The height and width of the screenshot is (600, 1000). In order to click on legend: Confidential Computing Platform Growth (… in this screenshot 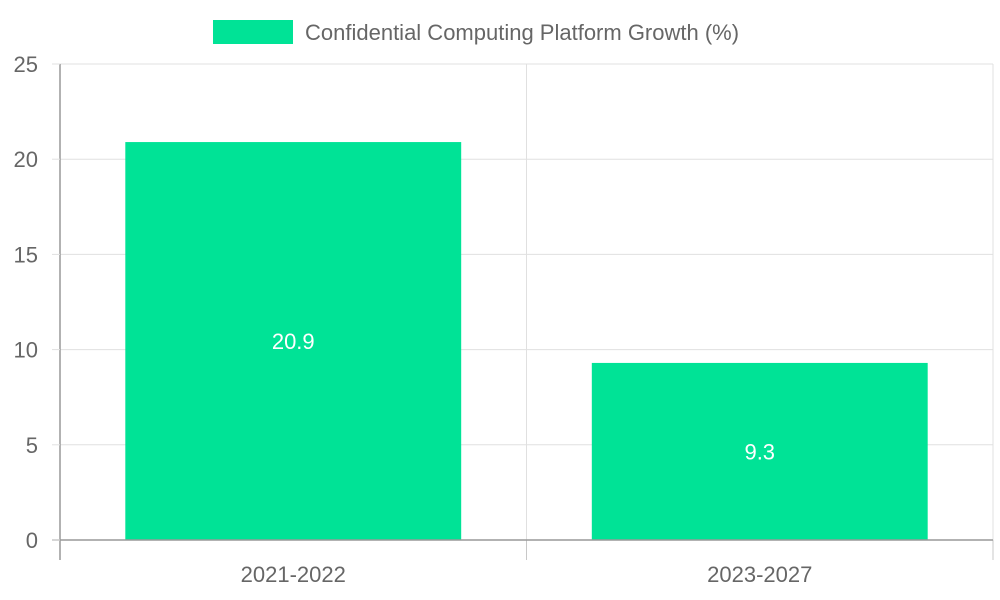, I will do `click(476, 32)`.